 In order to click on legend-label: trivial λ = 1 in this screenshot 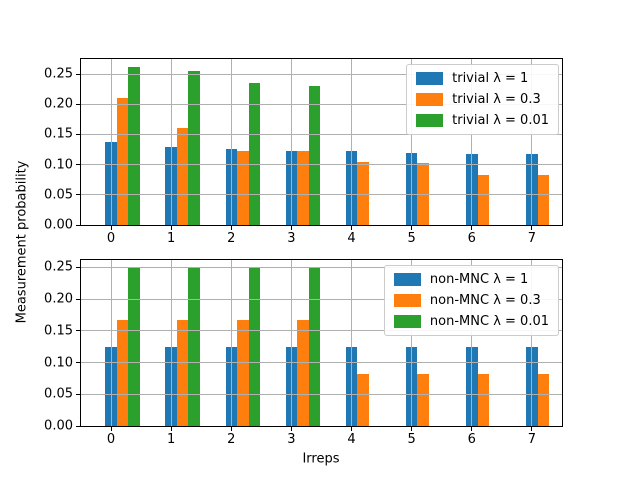, I will do `click(490, 78)`.